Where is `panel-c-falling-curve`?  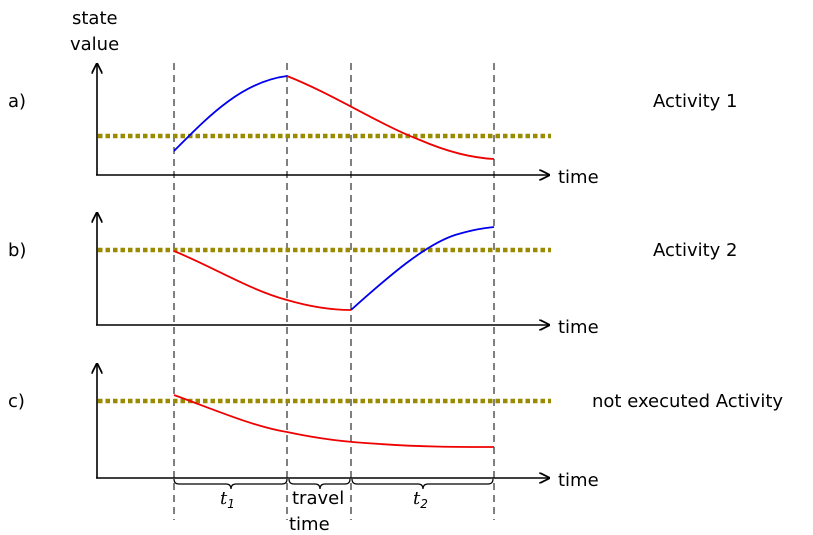
panel-c-falling-curve is located at coordinates (334, 421).